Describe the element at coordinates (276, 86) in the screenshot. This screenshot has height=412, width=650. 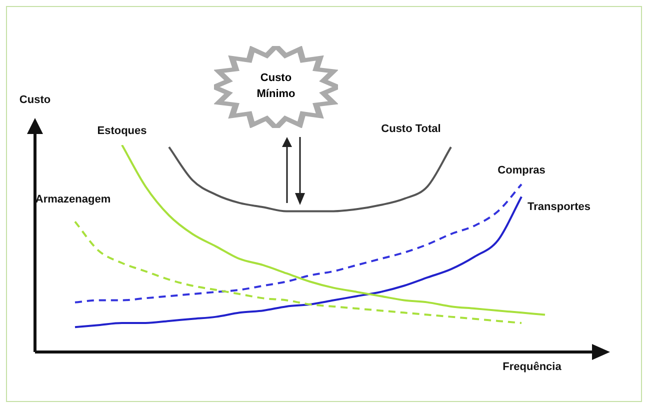
I see `text: Custo Mínimo` at that location.